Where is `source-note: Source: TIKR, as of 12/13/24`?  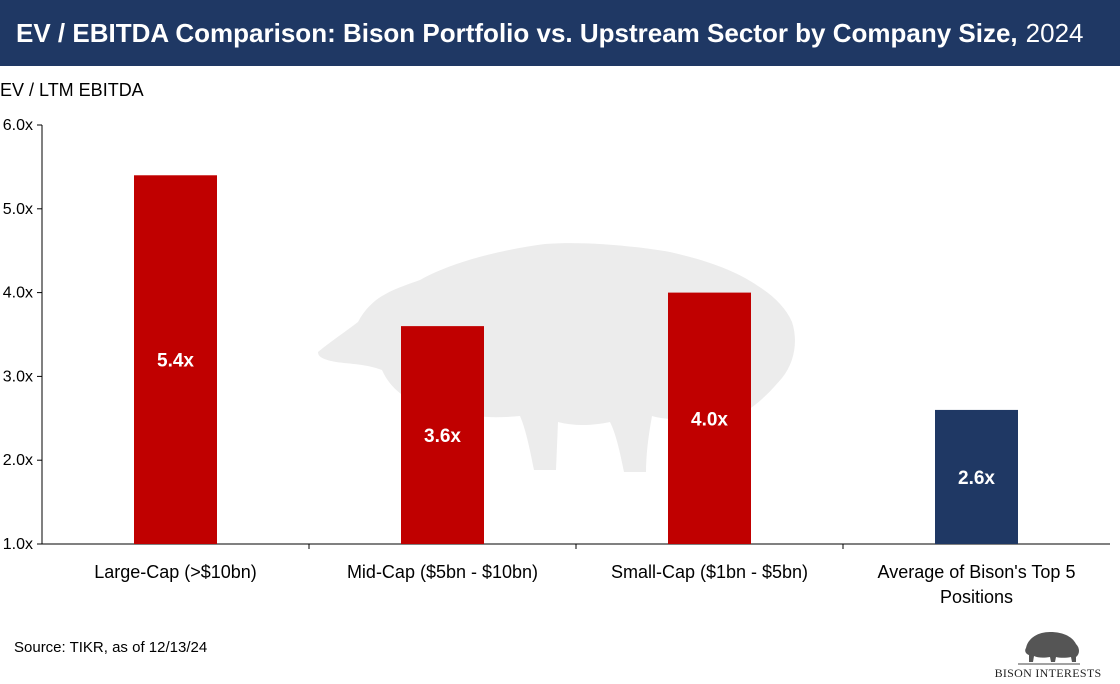
source-note: Source: TIKR, as of 12/13/24 is located at coordinates (111, 647).